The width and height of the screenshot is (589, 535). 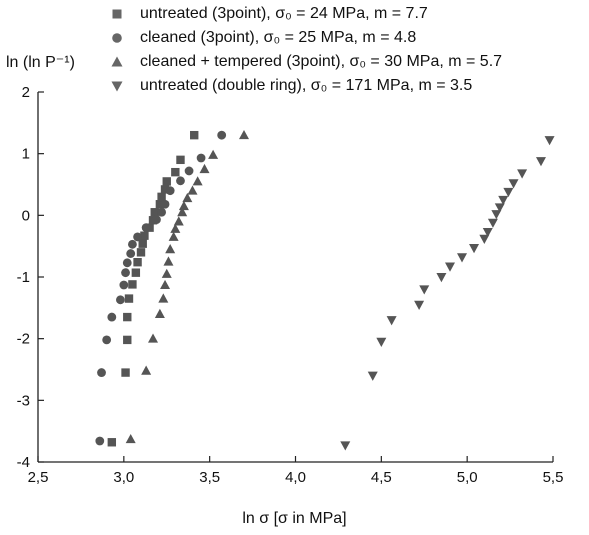 What do you see at coordinates (38, 477) in the screenshot?
I see `x-tick-label: 2,5` at bounding box center [38, 477].